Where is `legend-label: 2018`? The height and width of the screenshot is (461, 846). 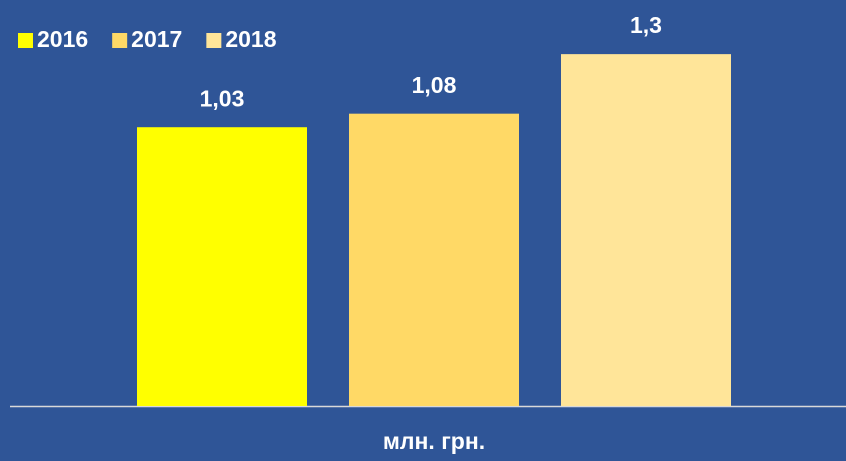 legend-label: 2018 is located at coordinates (250, 39).